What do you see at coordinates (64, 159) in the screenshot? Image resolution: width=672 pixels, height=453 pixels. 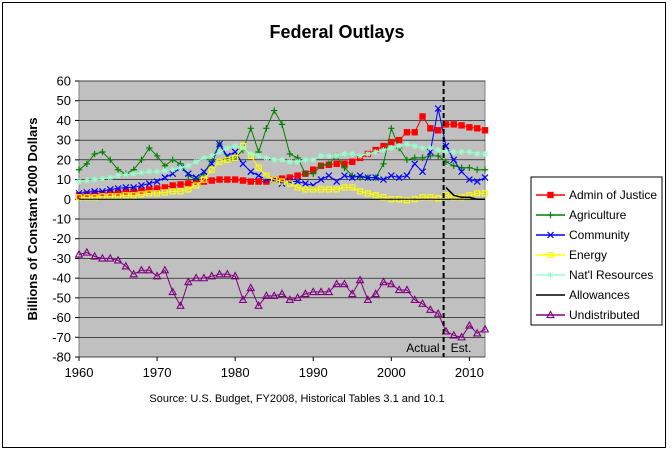 I see `y-tick-label: 20` at bounding box center [64, 159].